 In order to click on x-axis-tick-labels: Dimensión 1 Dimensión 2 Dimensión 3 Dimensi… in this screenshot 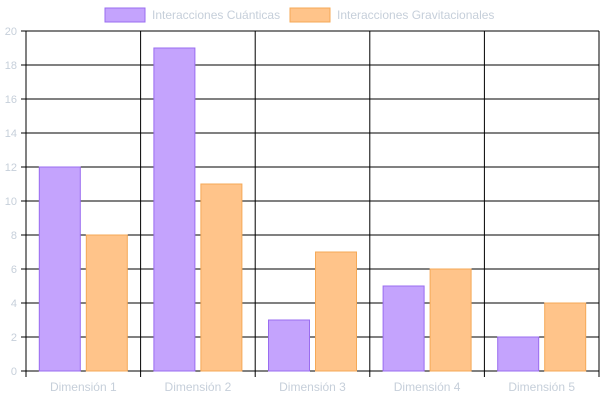, I will do `click(312, 387)`.